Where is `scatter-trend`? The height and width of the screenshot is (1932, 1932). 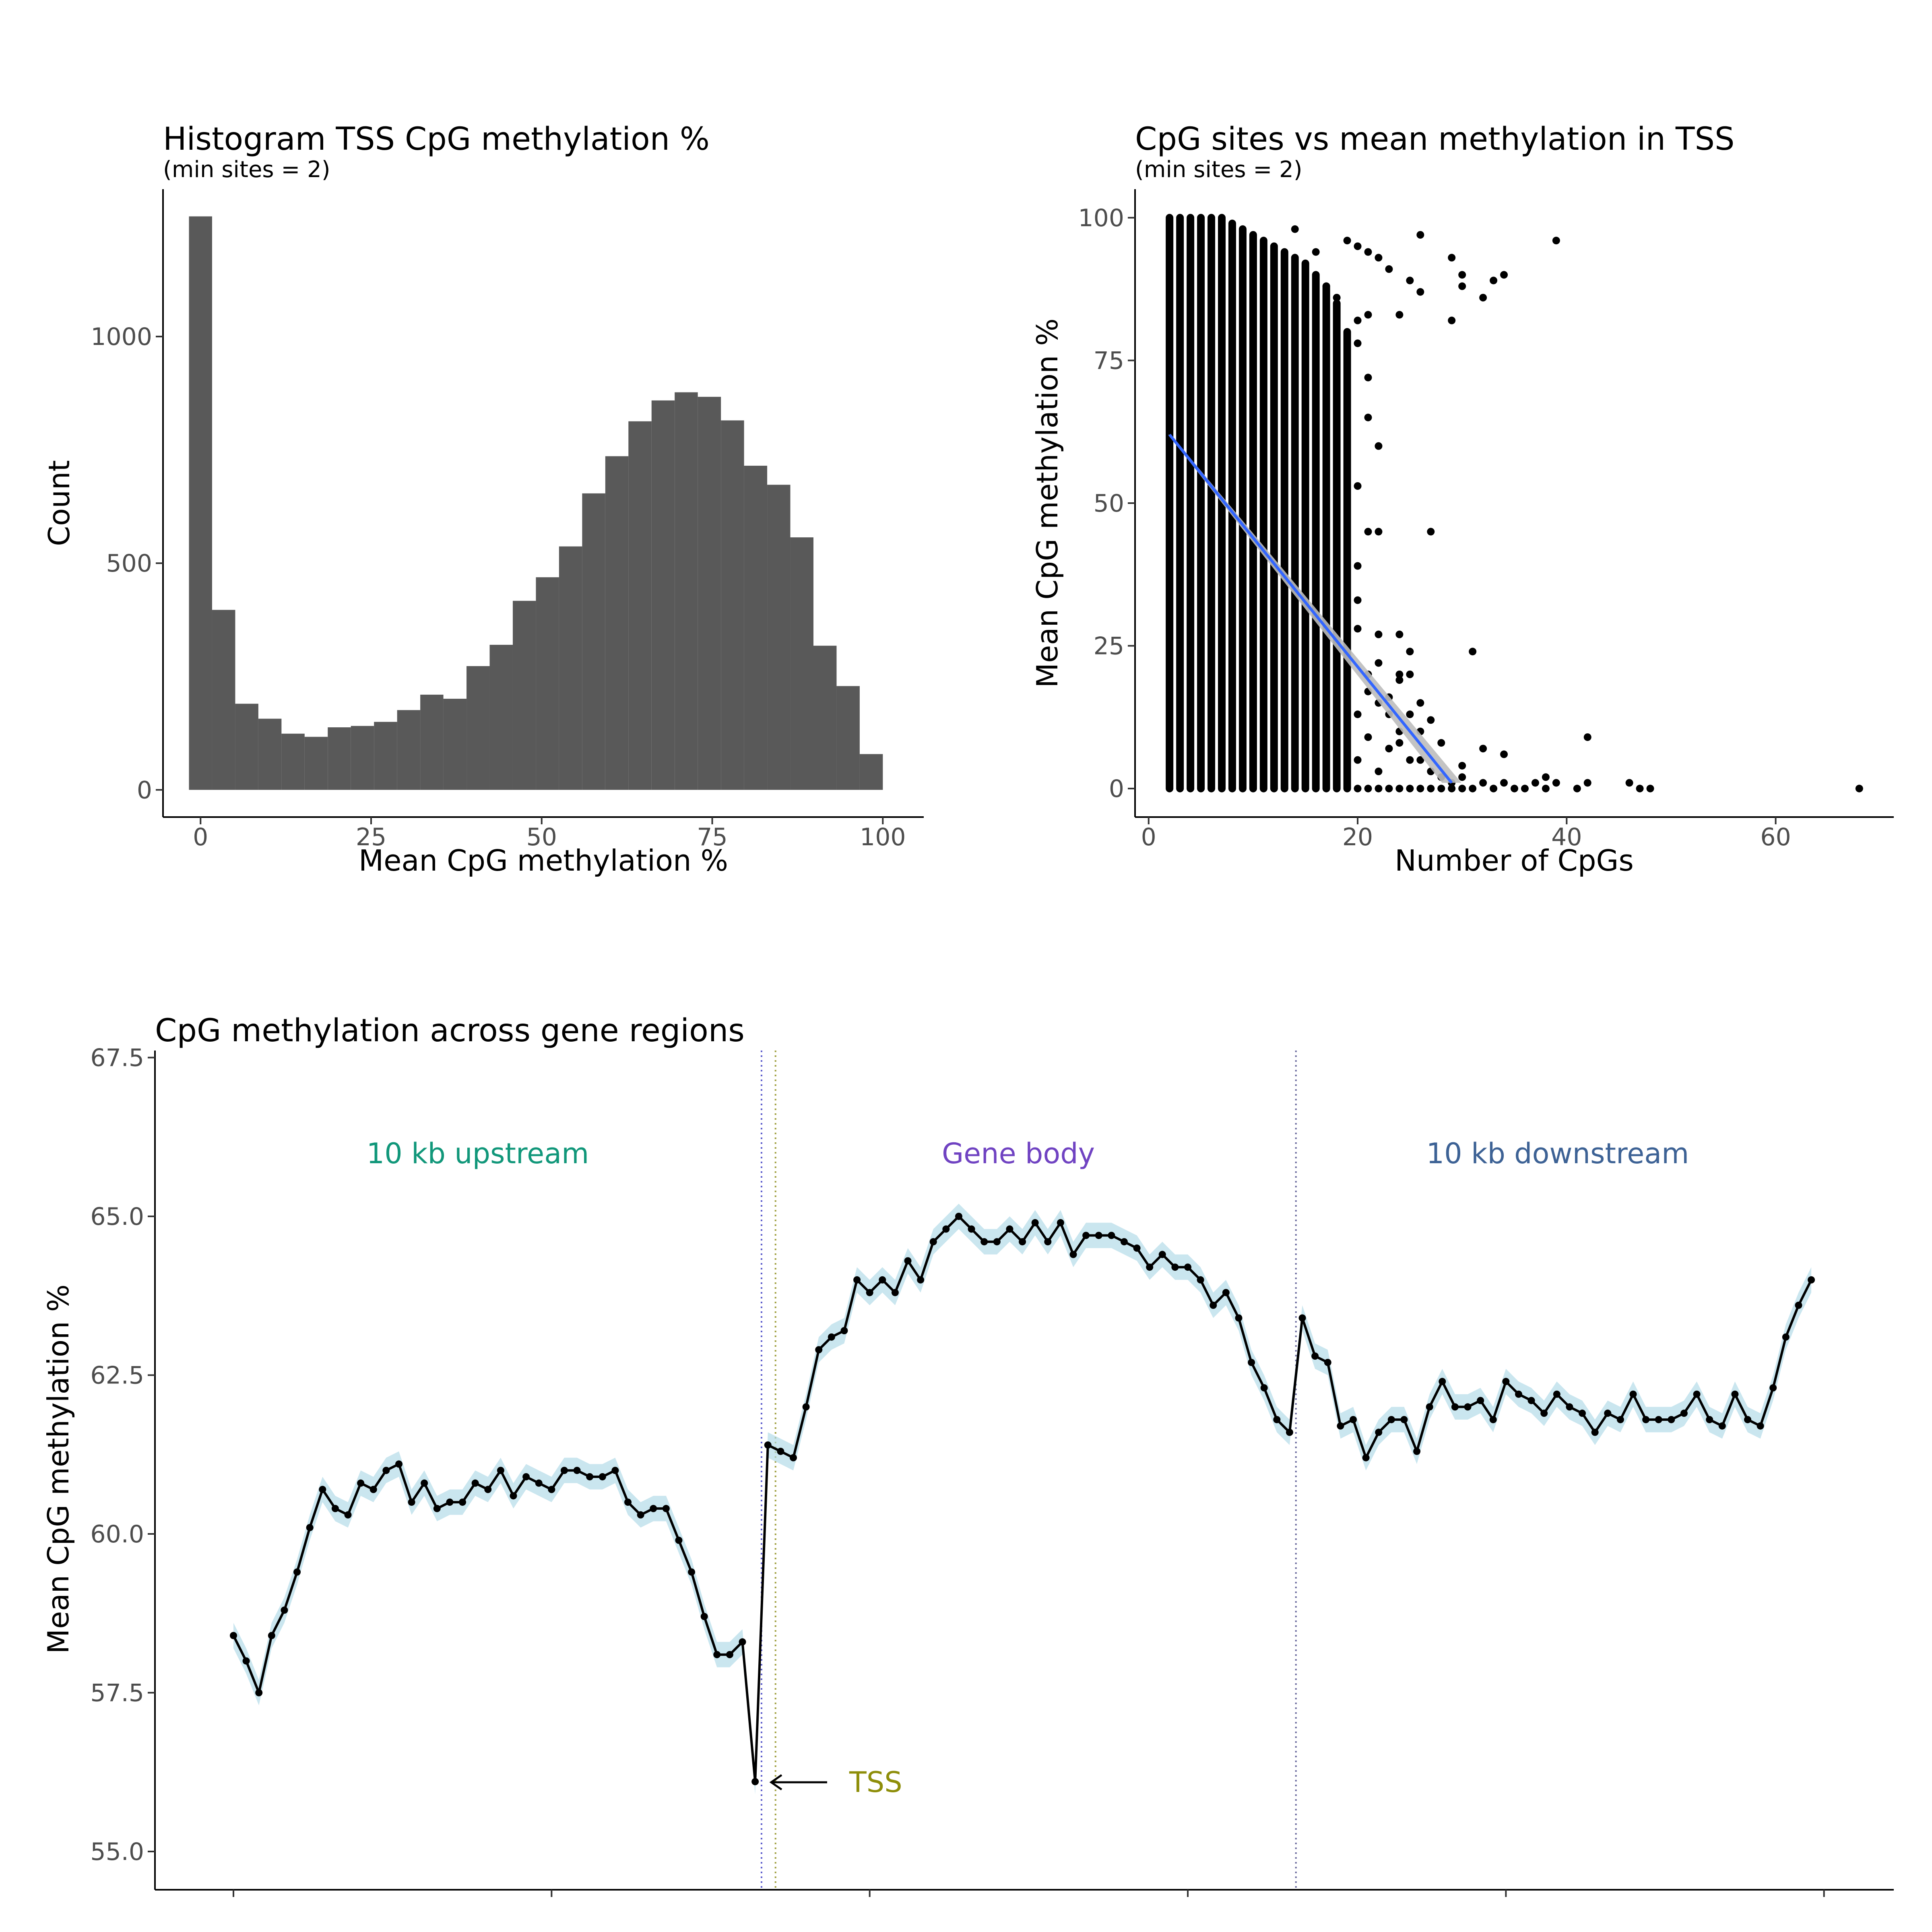 scatter-trend is located at coordinates (1314, 608).